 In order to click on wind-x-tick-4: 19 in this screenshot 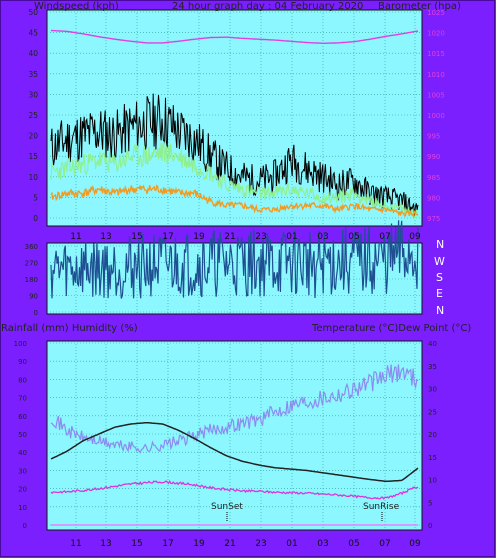, I will do `click(199, 237)`.